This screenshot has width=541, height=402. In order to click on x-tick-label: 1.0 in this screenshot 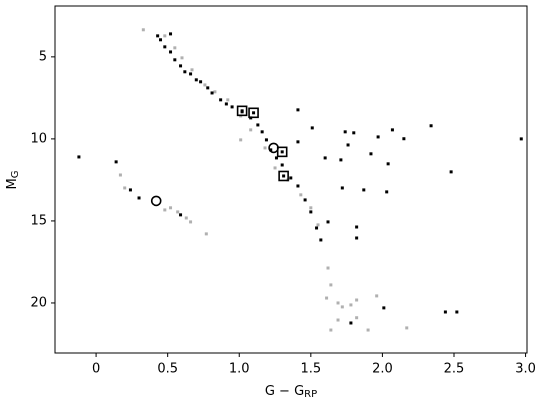, I will do `click(239, 369)`.